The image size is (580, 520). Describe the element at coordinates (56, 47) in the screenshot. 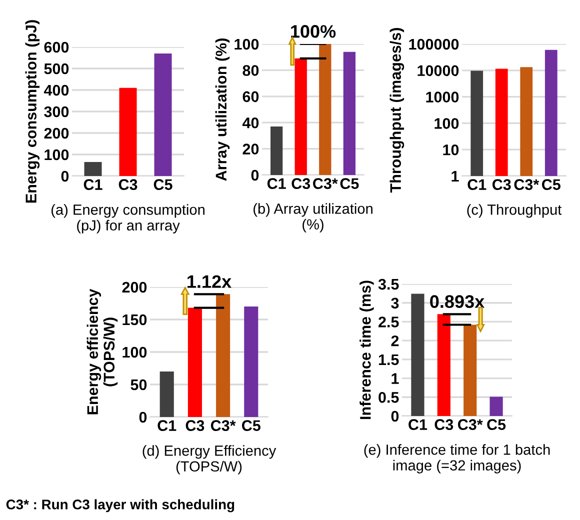

I see `y-tick-label: 600` at that location.